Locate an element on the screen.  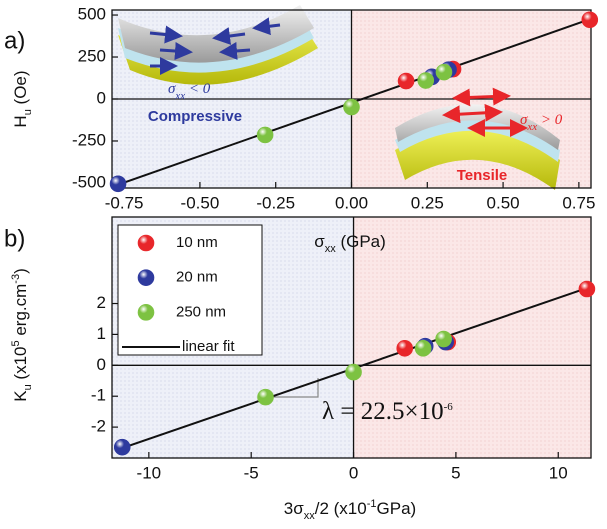
legend-label: 20 nm is located at coordinates (197, 277).